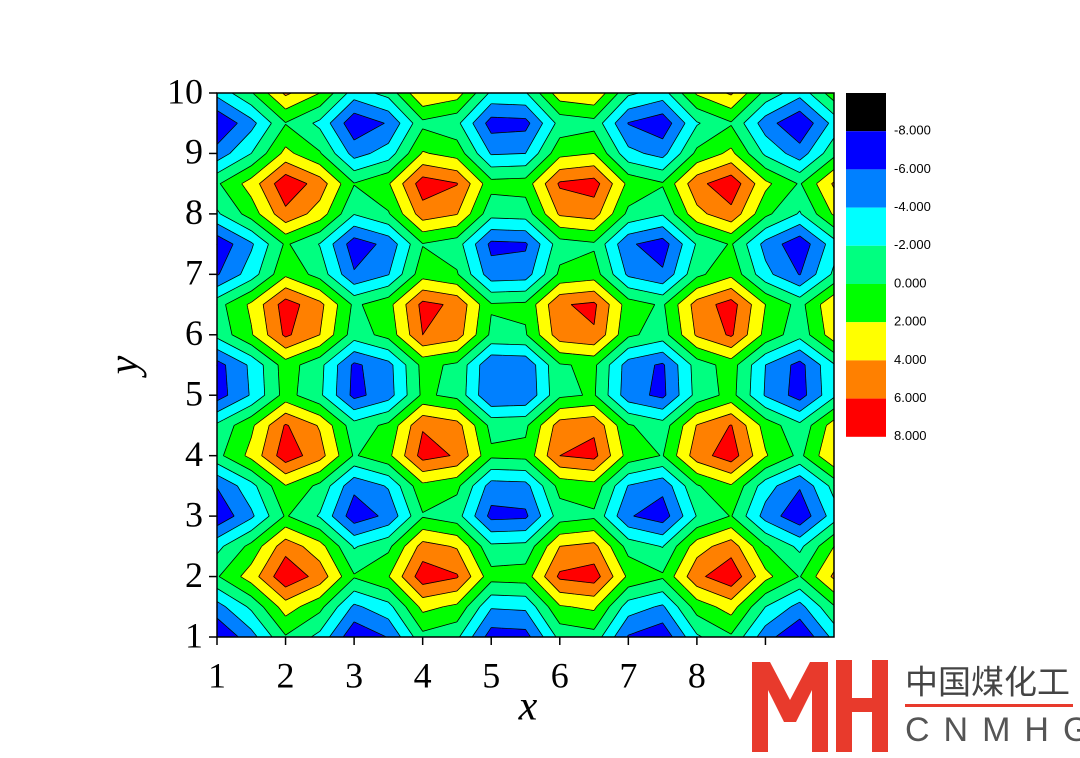  Describe the element at coordinates (194, 212) in the screenshot. I see `y-tick-label: 8` at that location.